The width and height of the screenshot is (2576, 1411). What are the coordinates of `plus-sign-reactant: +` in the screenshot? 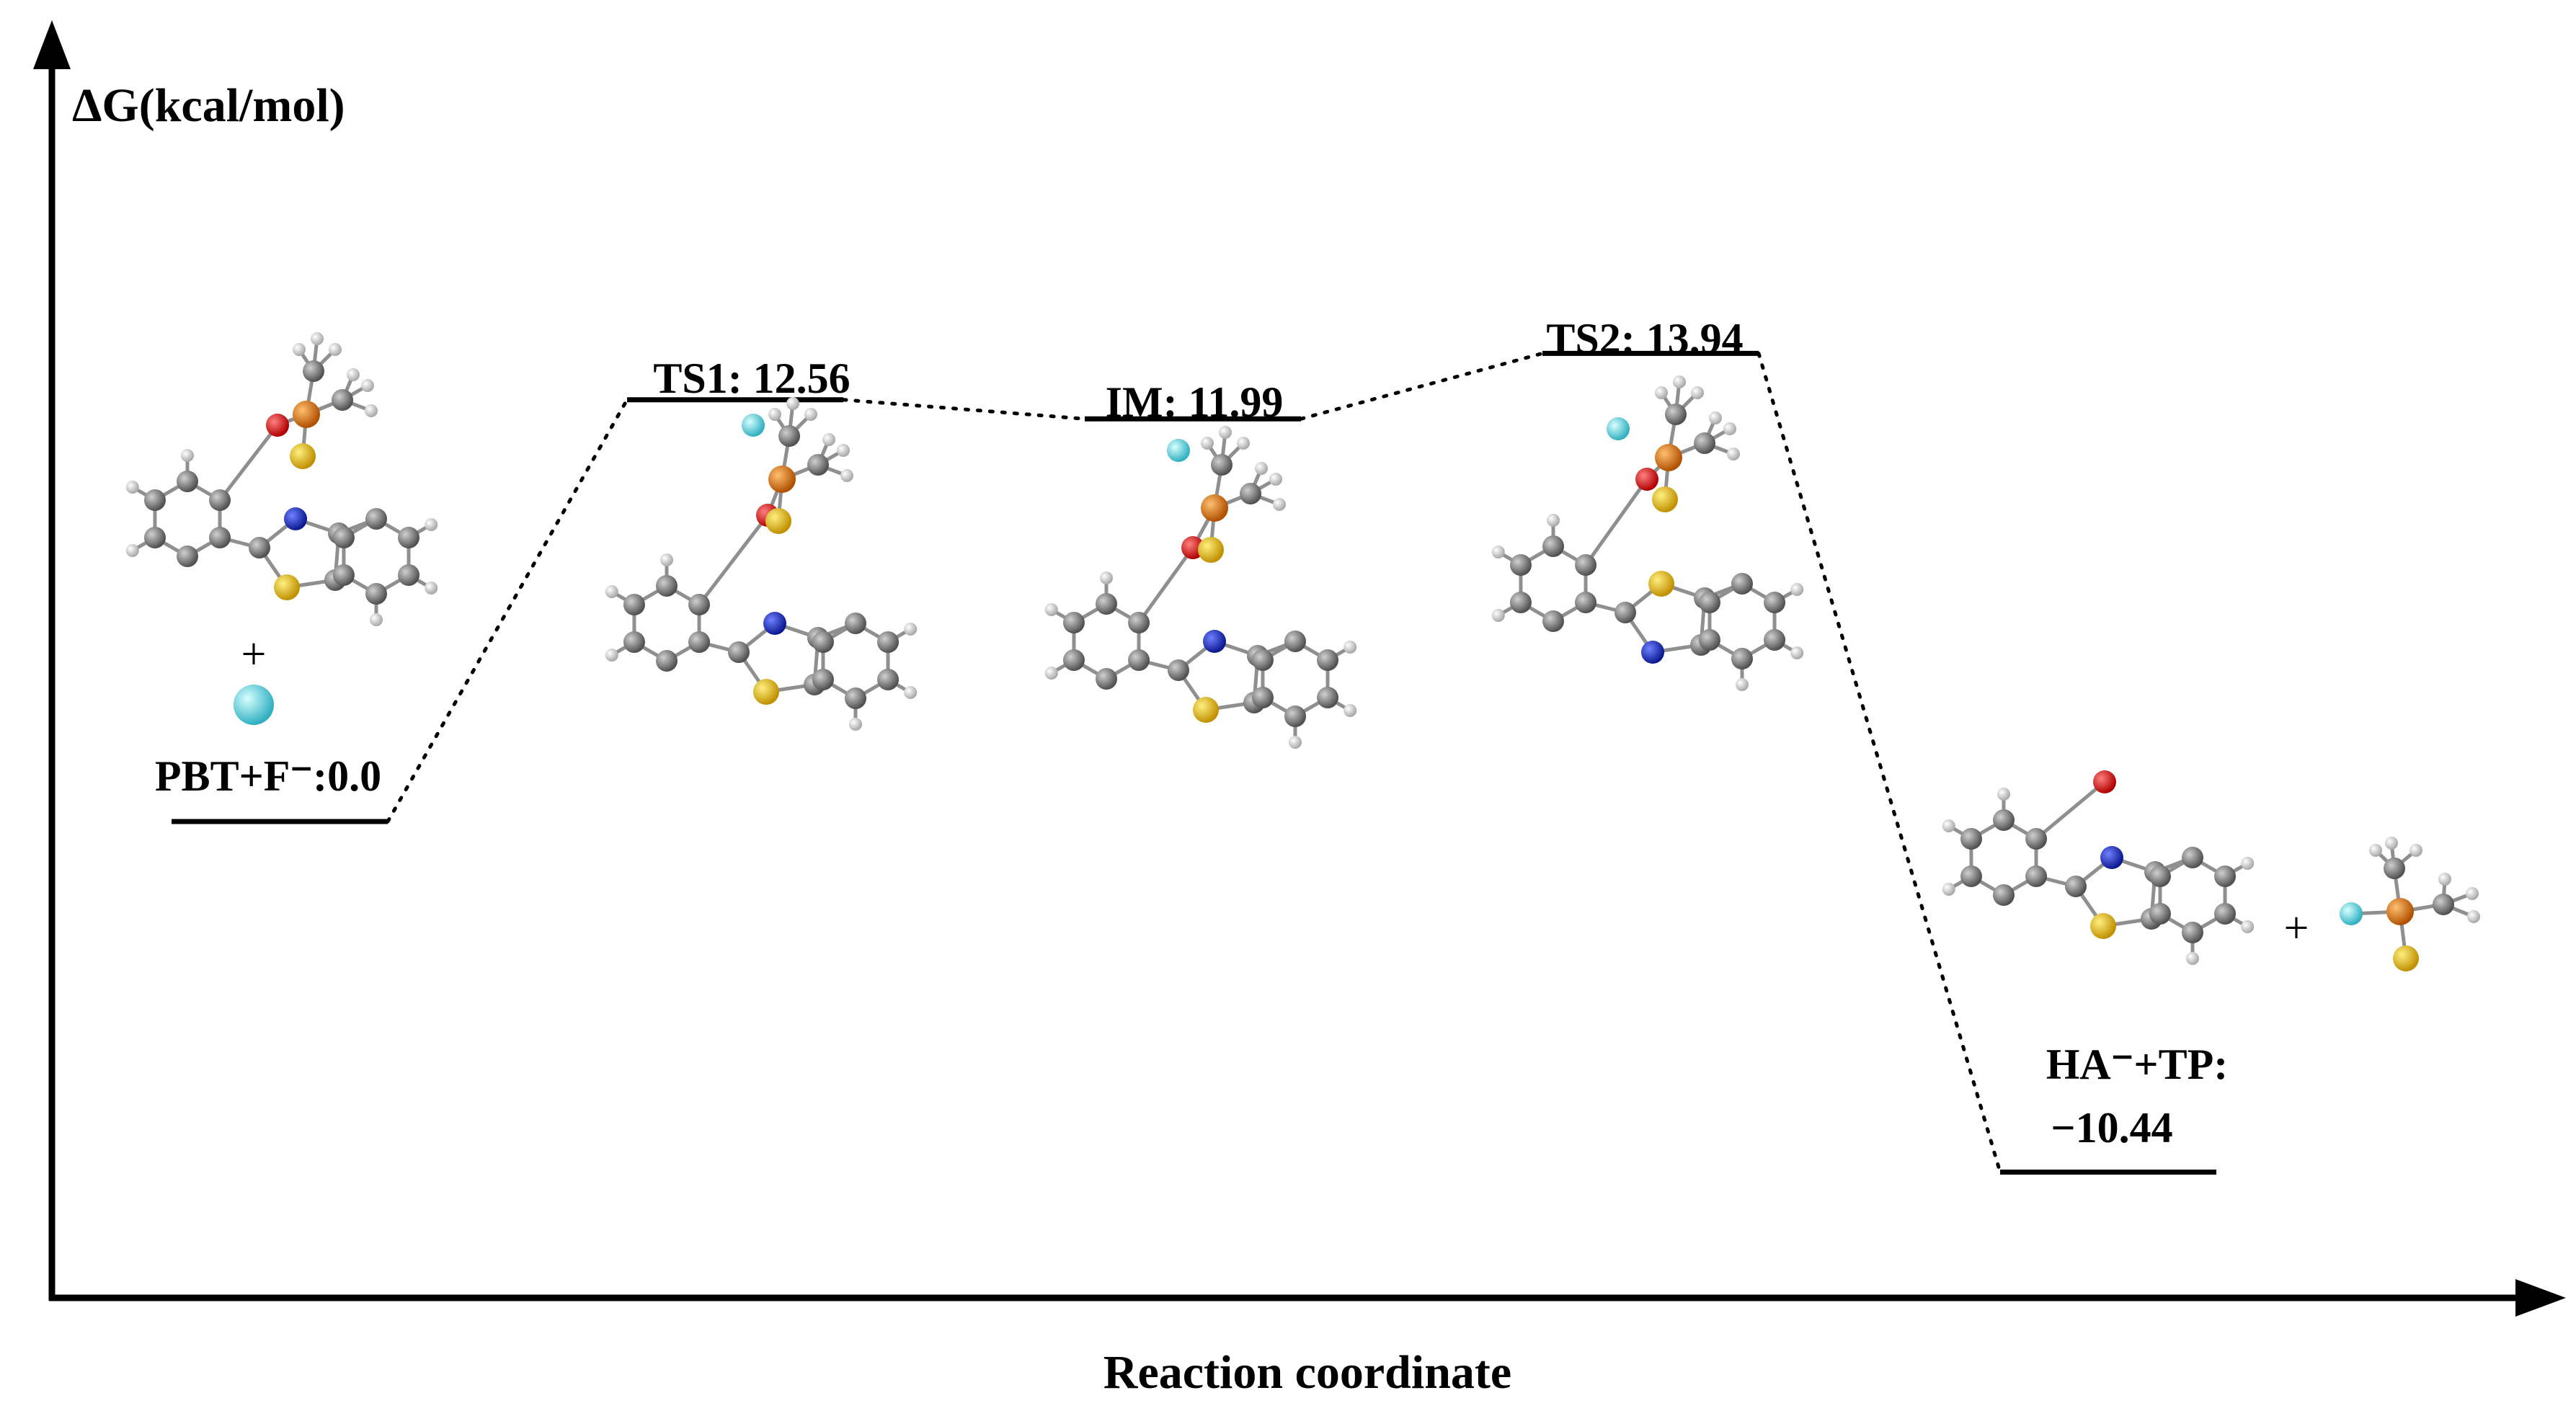 It's located at (254, 654).